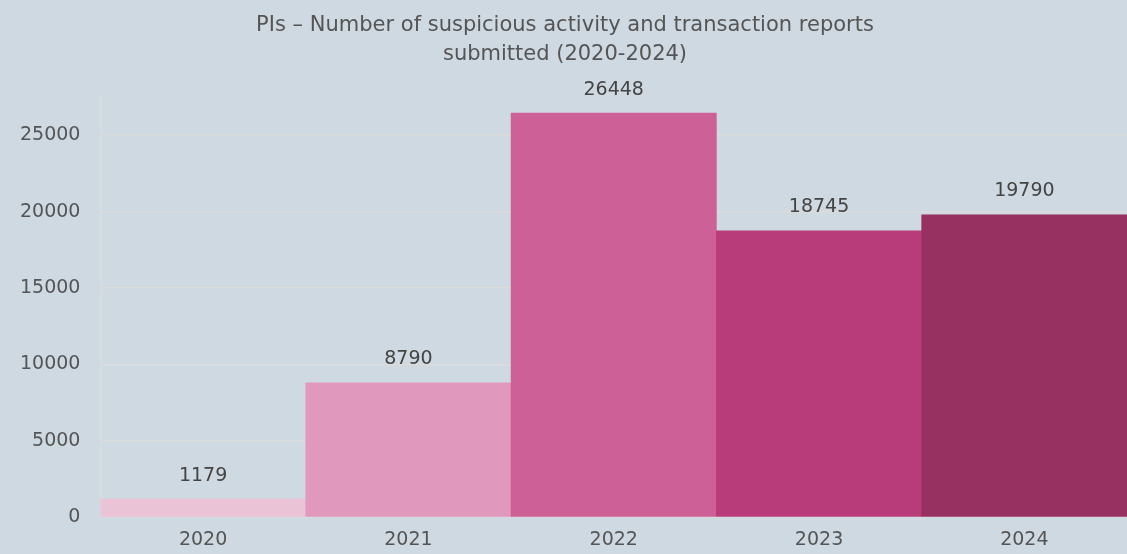 Image resolution: width=1127 pixels, height=554 pixels. Describe the element at coordinates (613, 537) in the screenshot. I see `x-tick-label: 2022` at that location.